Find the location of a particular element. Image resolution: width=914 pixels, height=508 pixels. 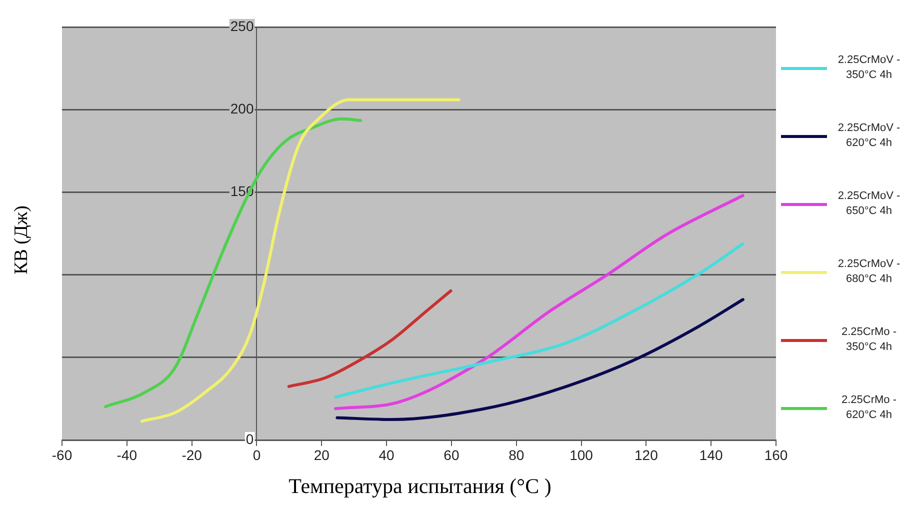

x-tick-label: -40 is located at coordinates (127, 454).